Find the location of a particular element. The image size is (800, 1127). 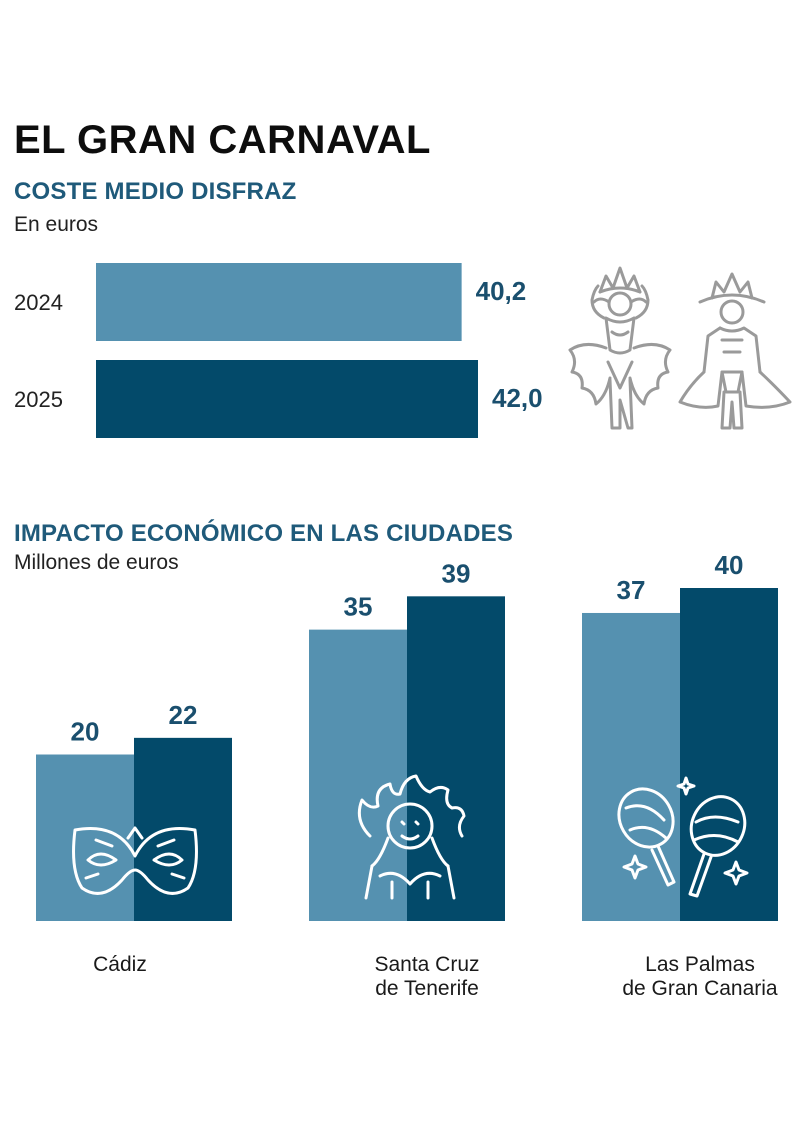

impact-bar-santa-cruz-second is located at coordinates (456, 758).